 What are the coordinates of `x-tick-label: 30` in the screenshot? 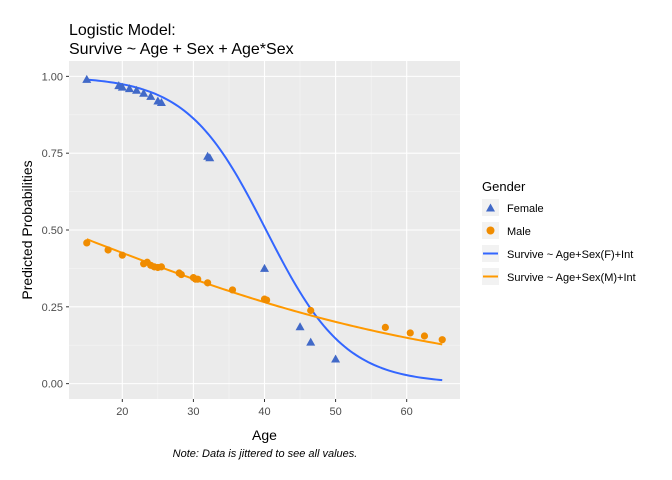 It's located at (193, 412).